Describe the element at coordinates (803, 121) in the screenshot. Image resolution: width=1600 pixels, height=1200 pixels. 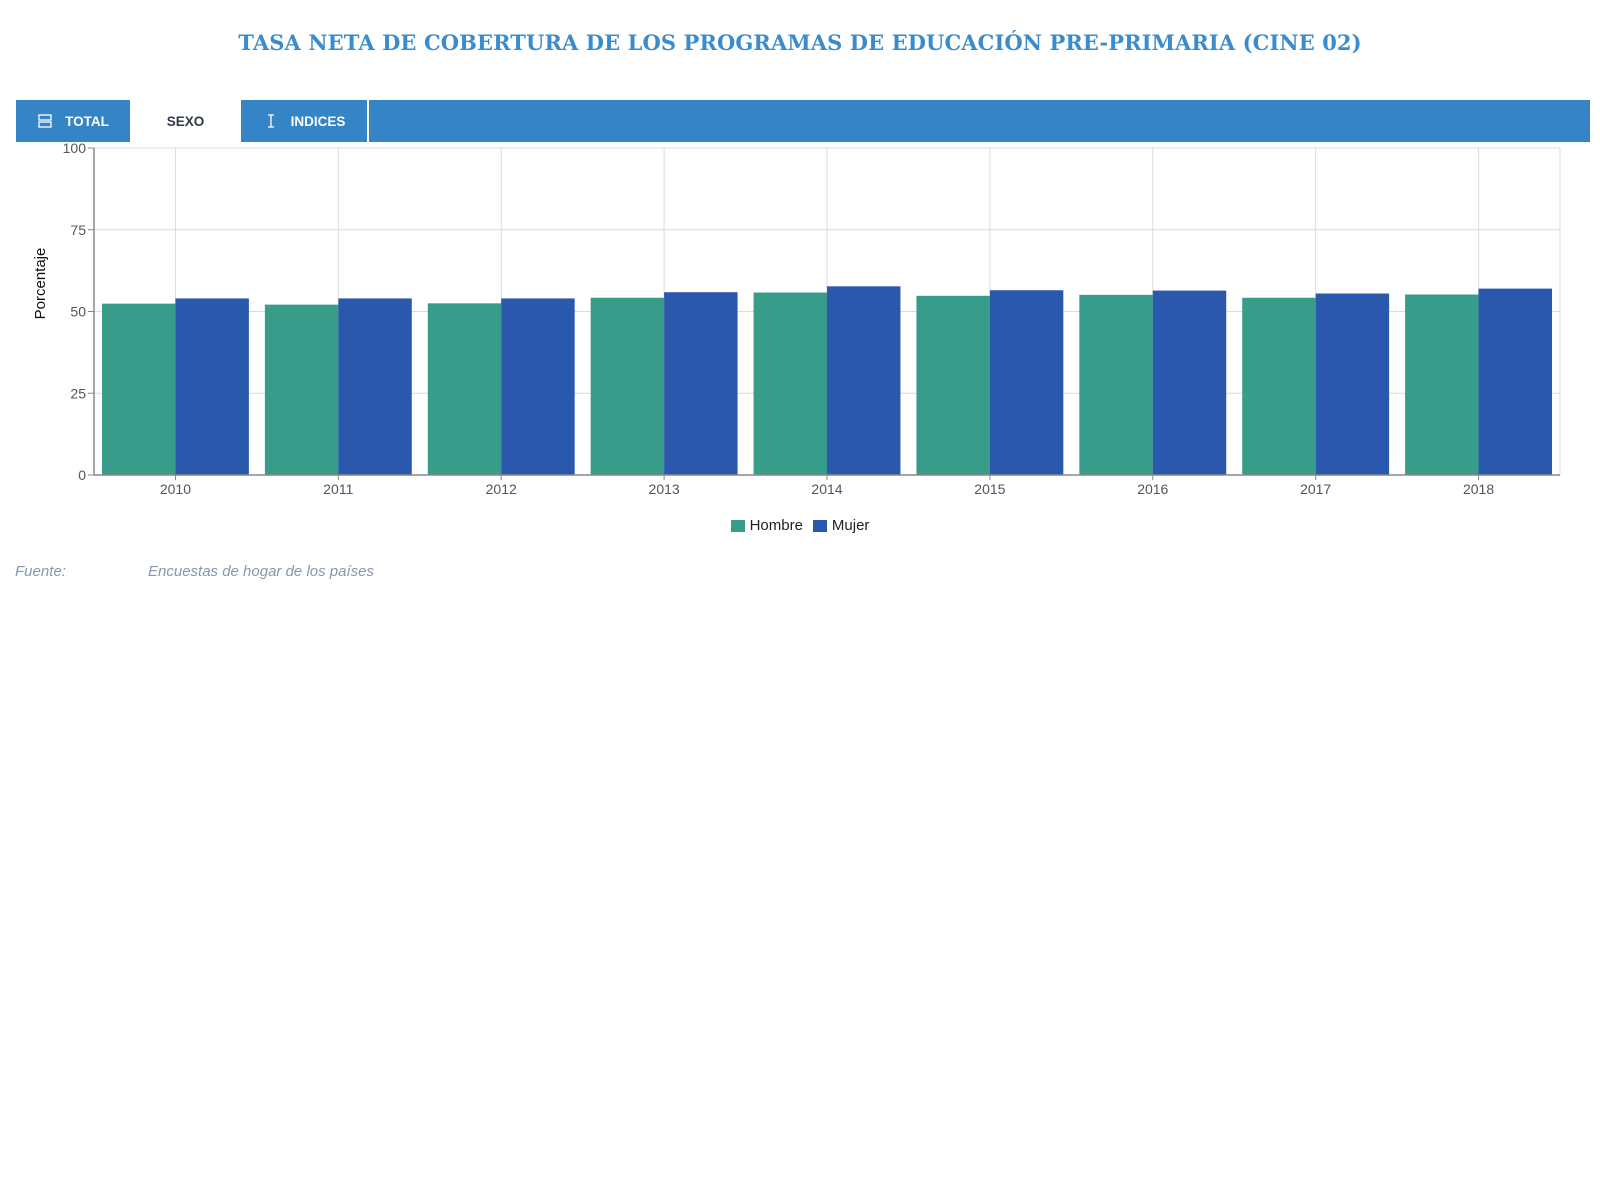
I see `tab-bar: TOTAL SEXO INDICES` at that location.